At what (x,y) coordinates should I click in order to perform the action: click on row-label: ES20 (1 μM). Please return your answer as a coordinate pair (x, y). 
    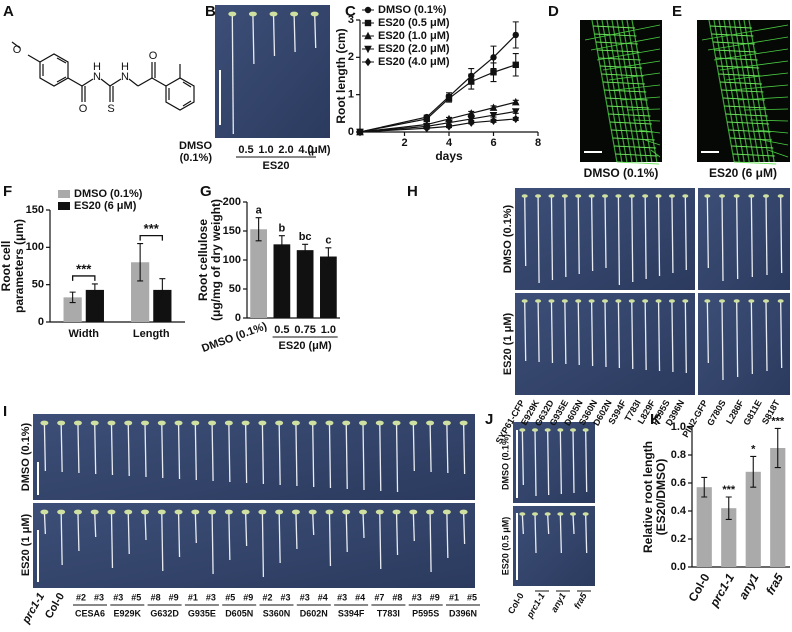
    Looking at the image, I should click on (26, 544).